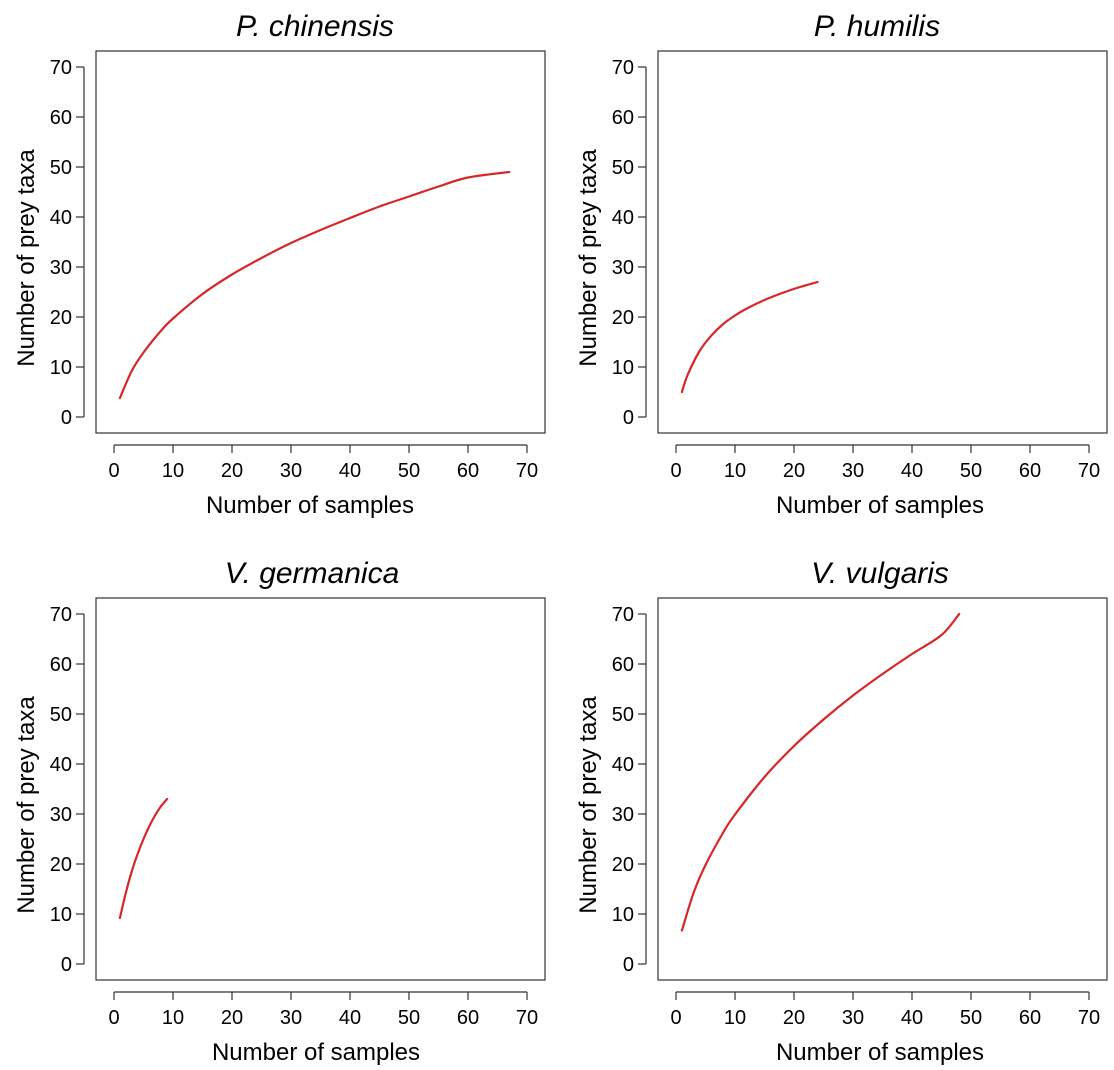  Describe the element at coordinates (315, 26) in the screenshot. I see `panel-title: P. chinensis` at that location.